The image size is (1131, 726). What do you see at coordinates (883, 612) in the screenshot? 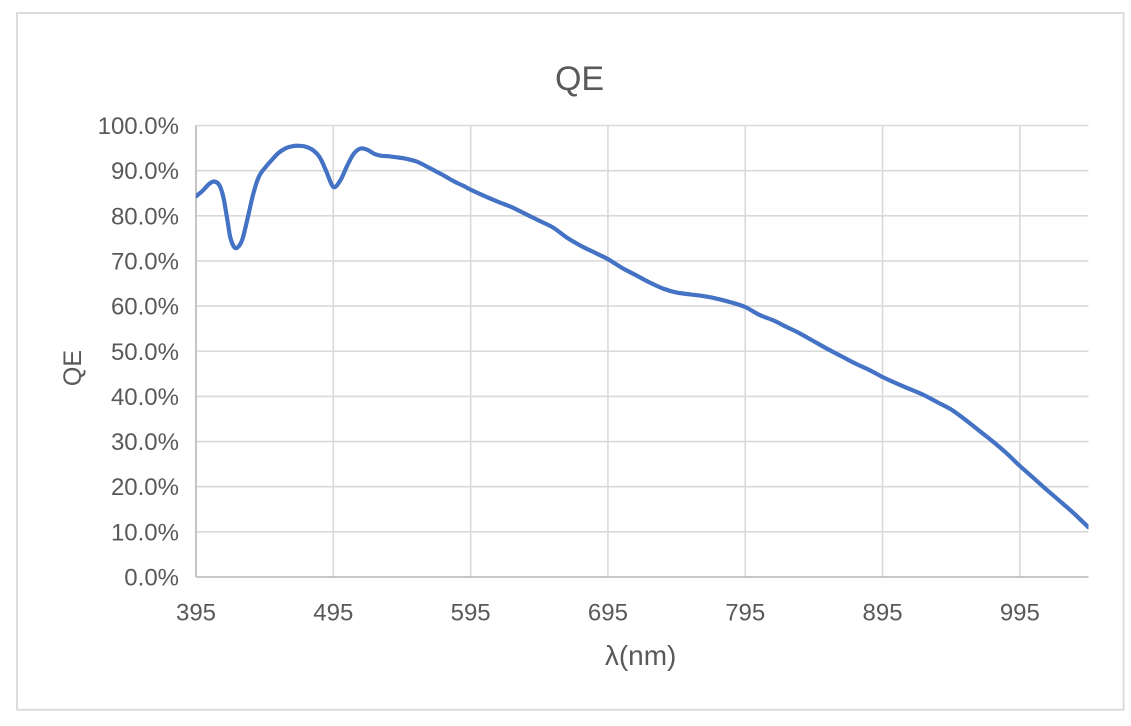
I see `svg-text: 895` at bounding box center [883, 612].